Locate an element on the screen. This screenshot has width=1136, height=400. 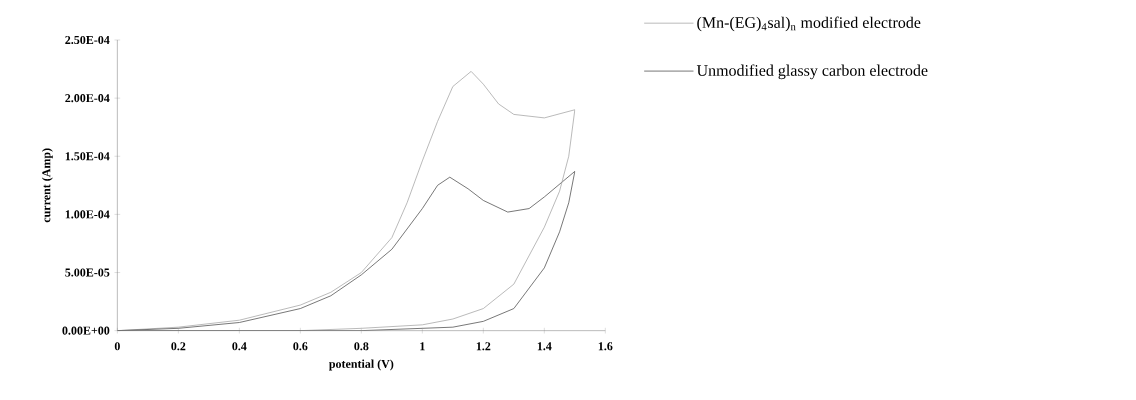
y-tick-label: 2.50E-04 is located at coordinates (87, 40).